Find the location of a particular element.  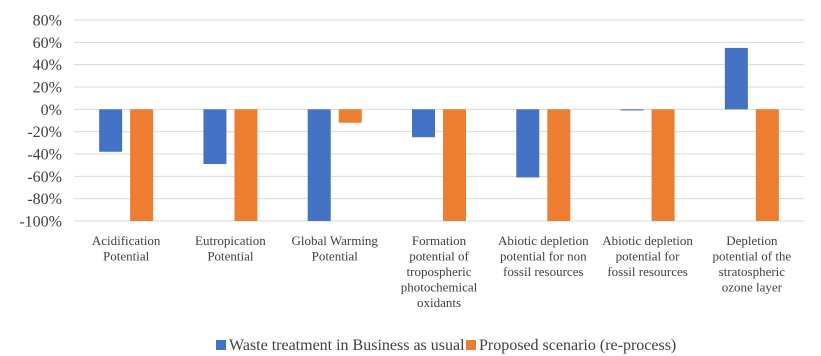

x-category-label-line: stratospheric is located at coordinates (752, 271).